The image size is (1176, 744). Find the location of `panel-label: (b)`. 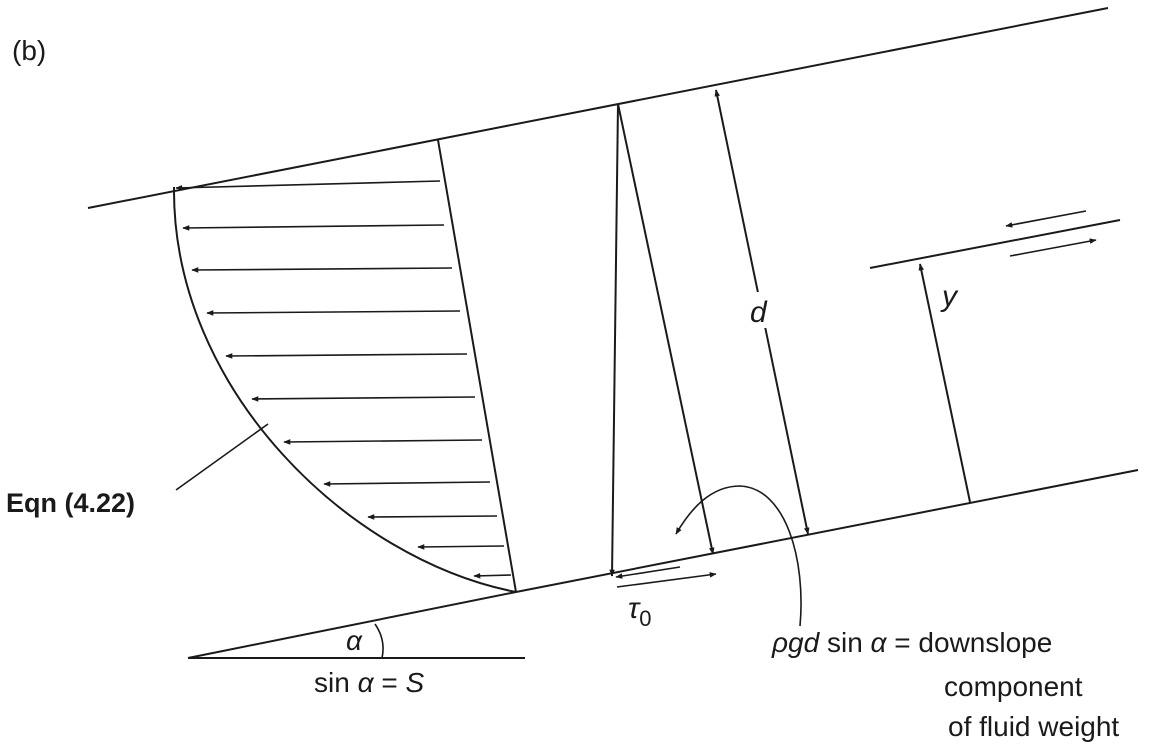

panel-label: (b) is located at coordinates (29, 50).